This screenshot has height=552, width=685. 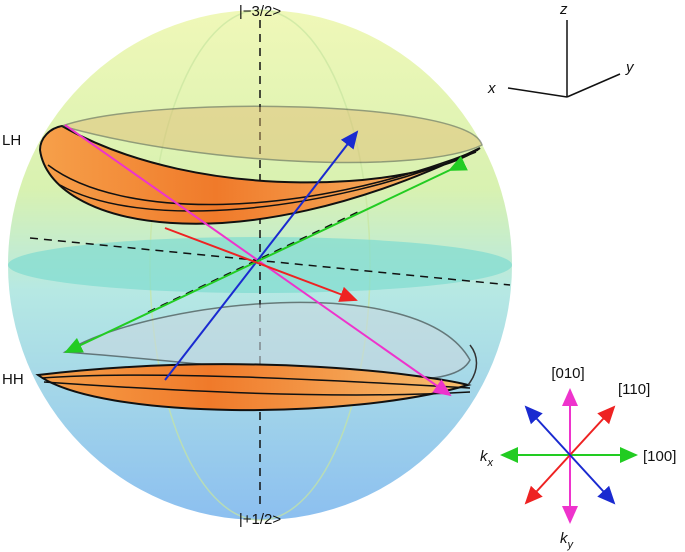 I want to click on bottom-state: |+1/2>, so click(x=260, y=519).